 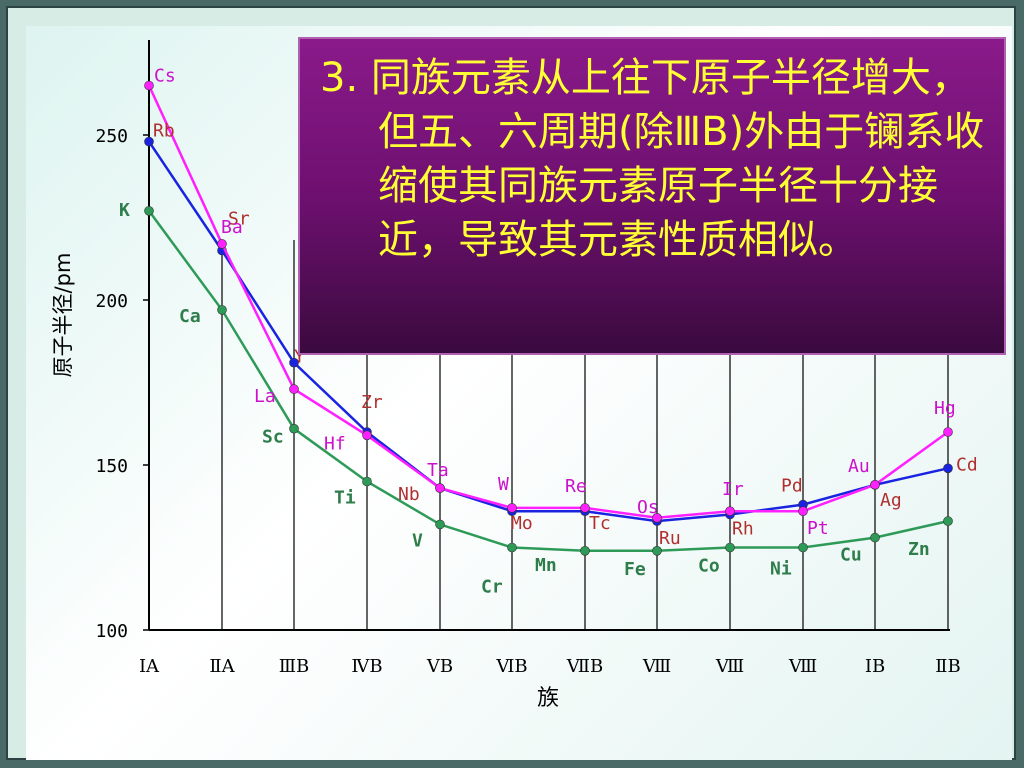 I want to click on element-label: Rb, so click(x=164, y=131).